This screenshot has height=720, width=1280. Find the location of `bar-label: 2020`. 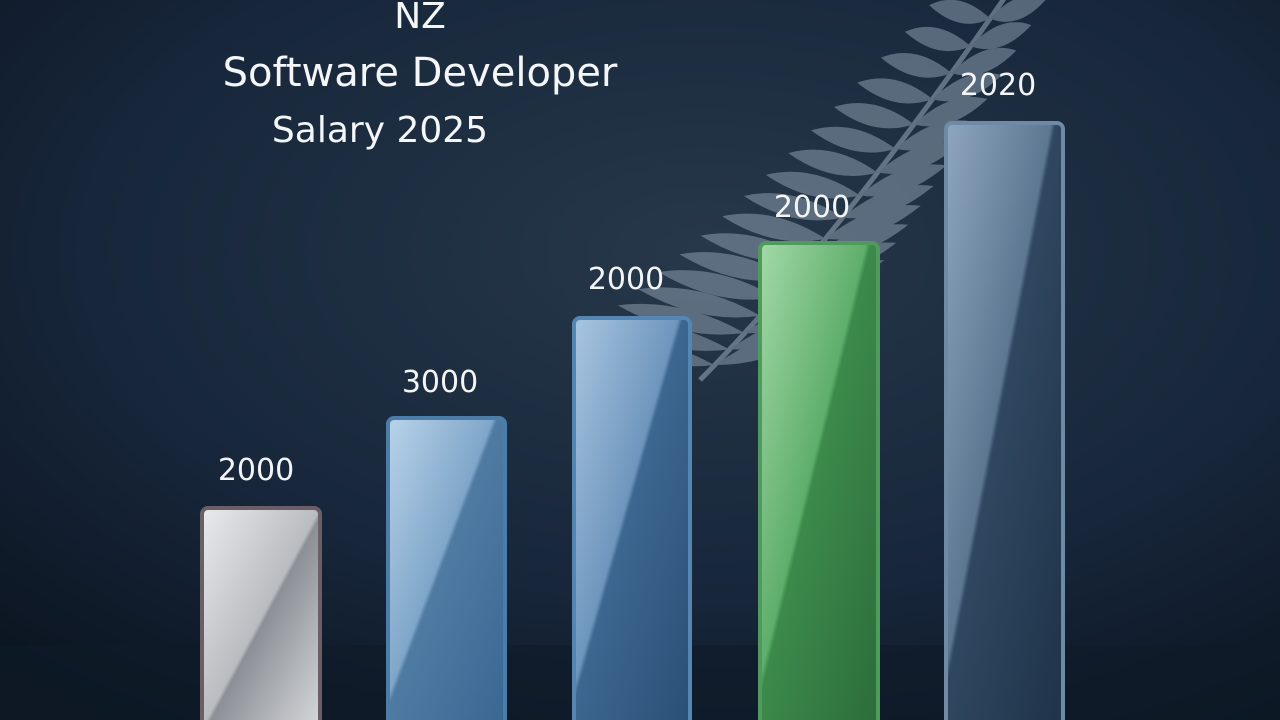

bar-label: 2020 is located at coordinates (998, 85).